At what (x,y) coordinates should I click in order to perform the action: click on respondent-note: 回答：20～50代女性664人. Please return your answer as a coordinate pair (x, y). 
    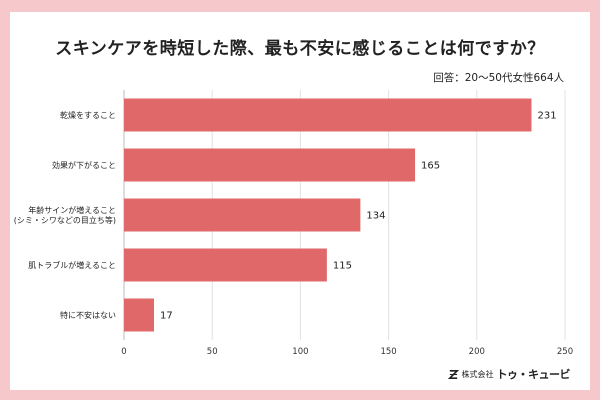
    Looking at the image, I should click on (498, 78).